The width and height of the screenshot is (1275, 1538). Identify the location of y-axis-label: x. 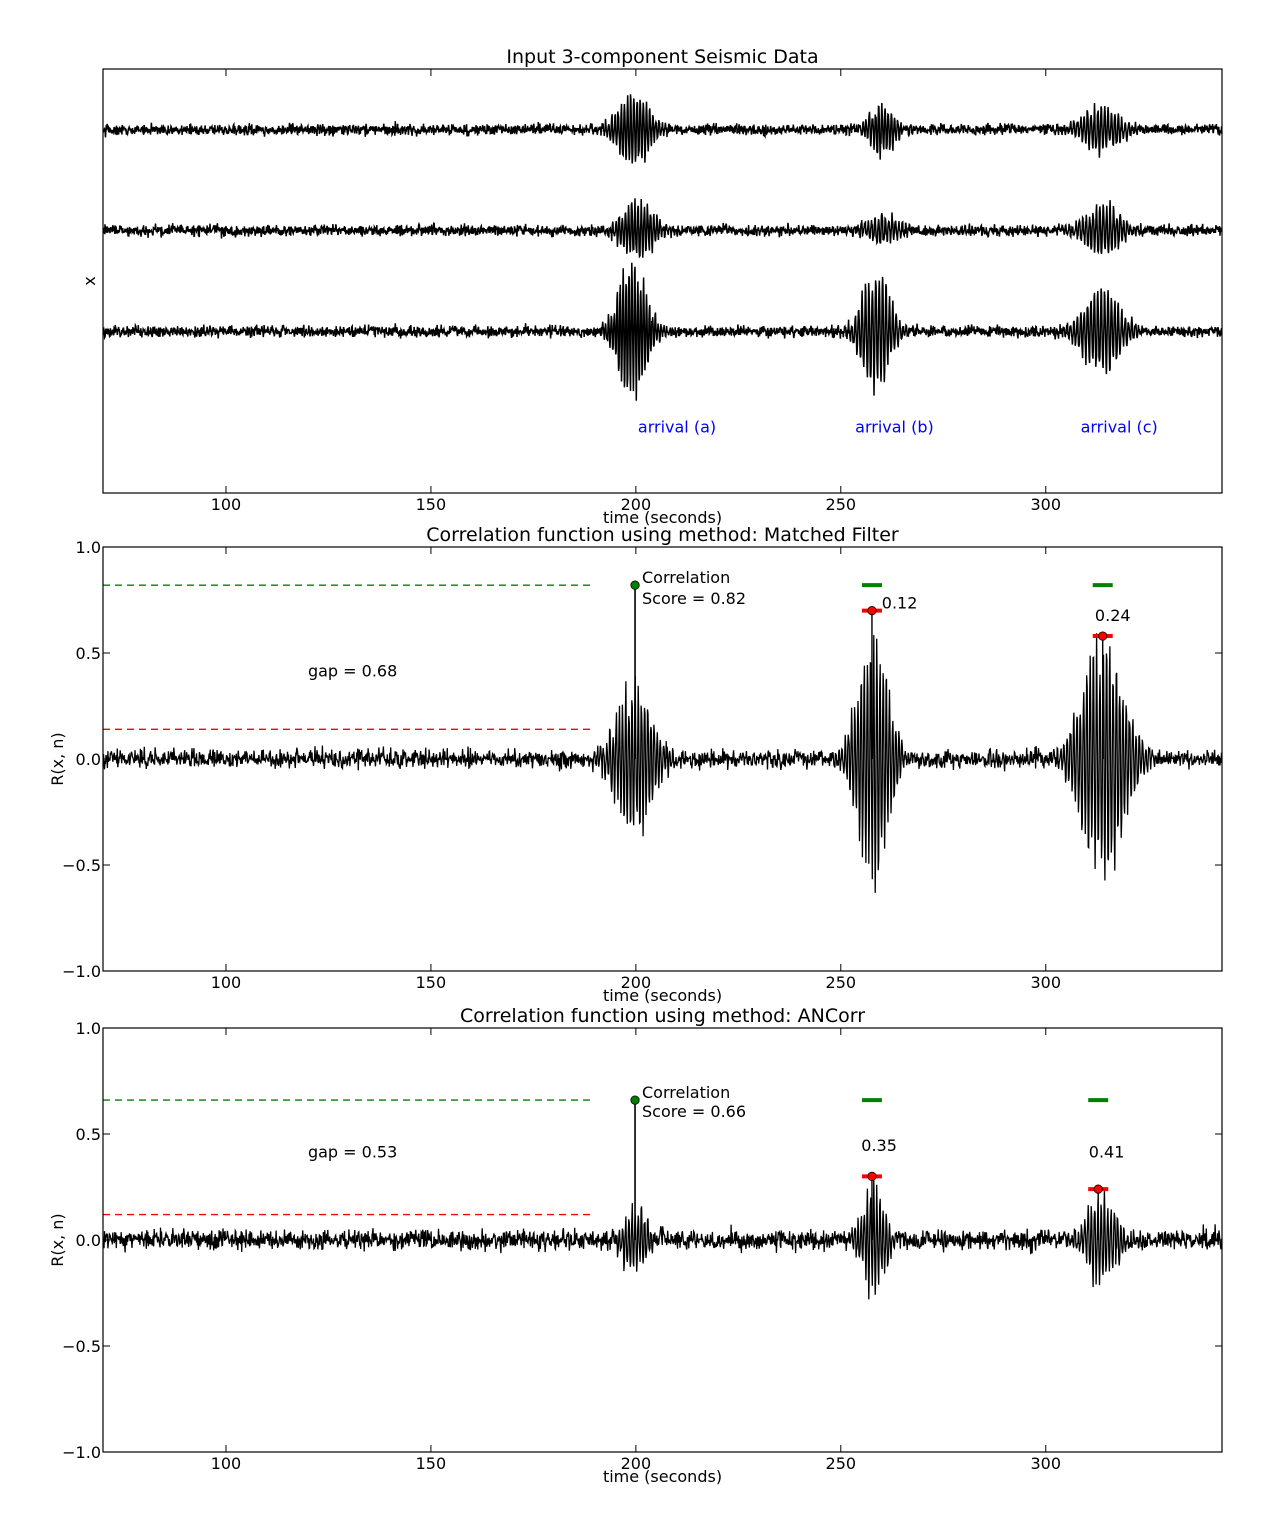
(89, 280).